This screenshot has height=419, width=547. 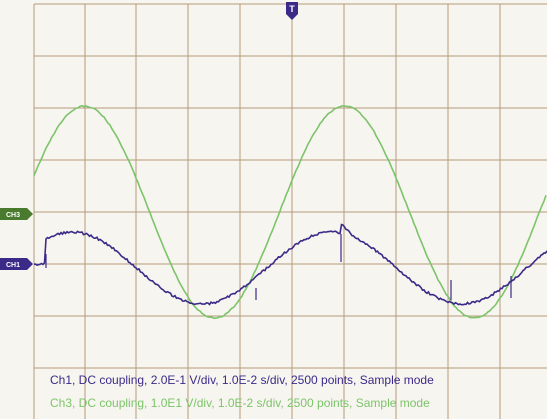 What do you see at coordinates (13, 265) in the screenshot?
I see `ch1-marker-label: CH1` at bounding box center [13, 265].